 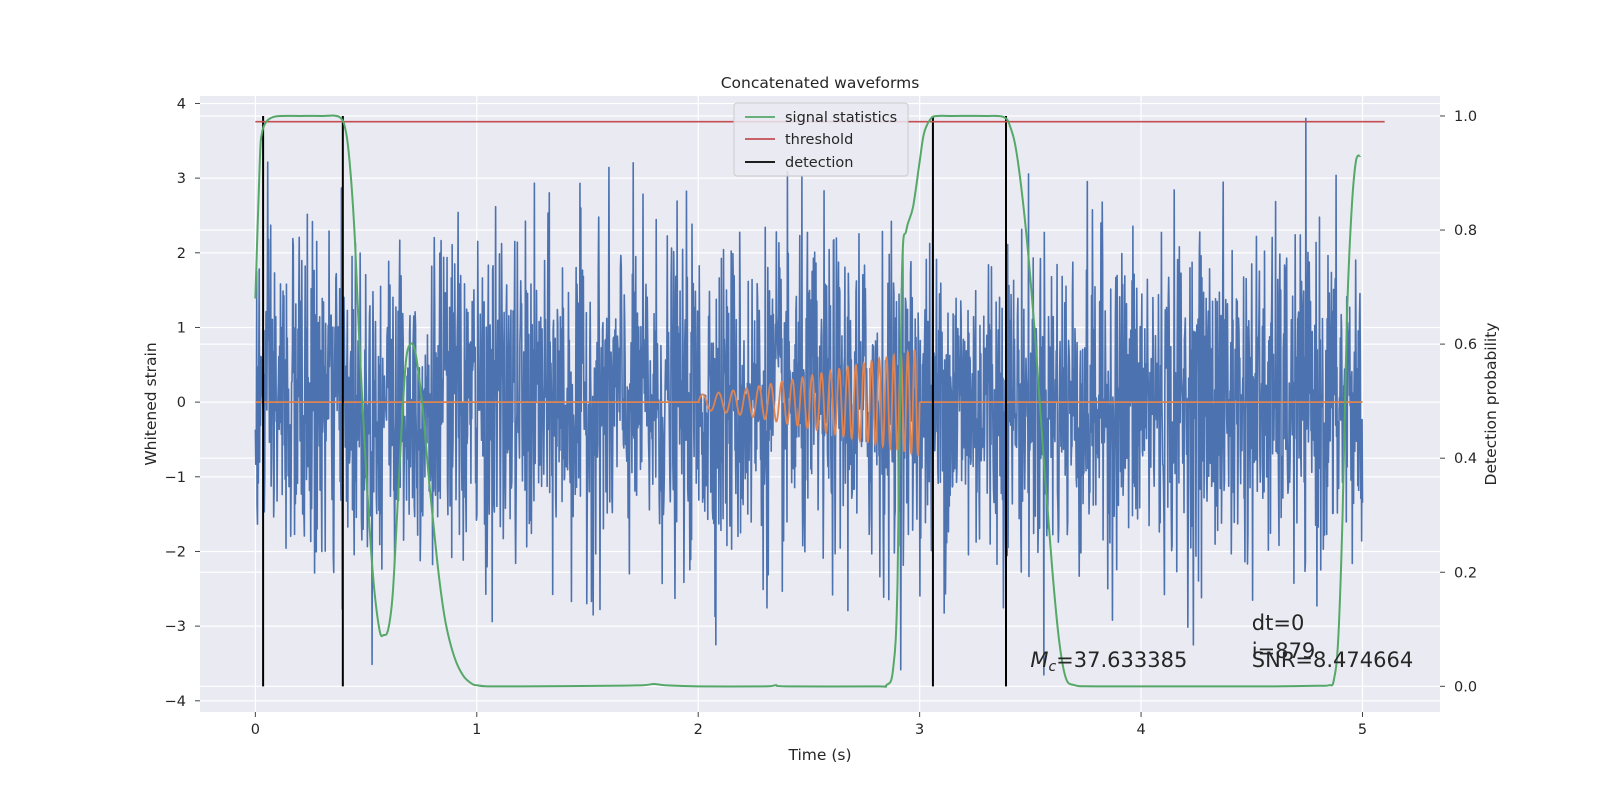 I want to click on right-y-tick-label: 0.4, so click(x=1465, y=459).